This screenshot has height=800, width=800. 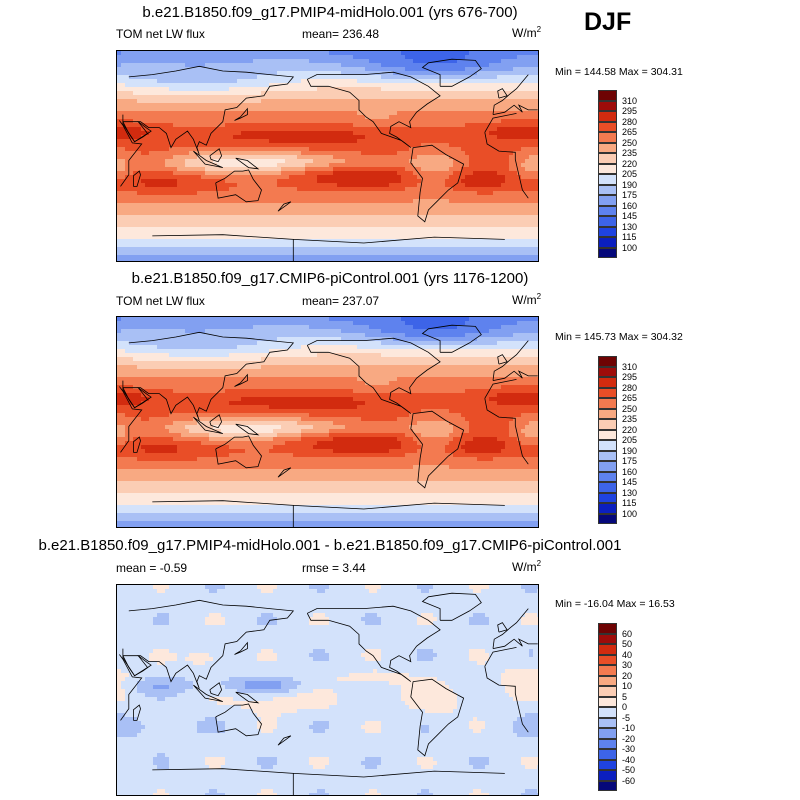 I want to click on panel1-mean-label: mean= 236.48, so click(x=341, y=34).